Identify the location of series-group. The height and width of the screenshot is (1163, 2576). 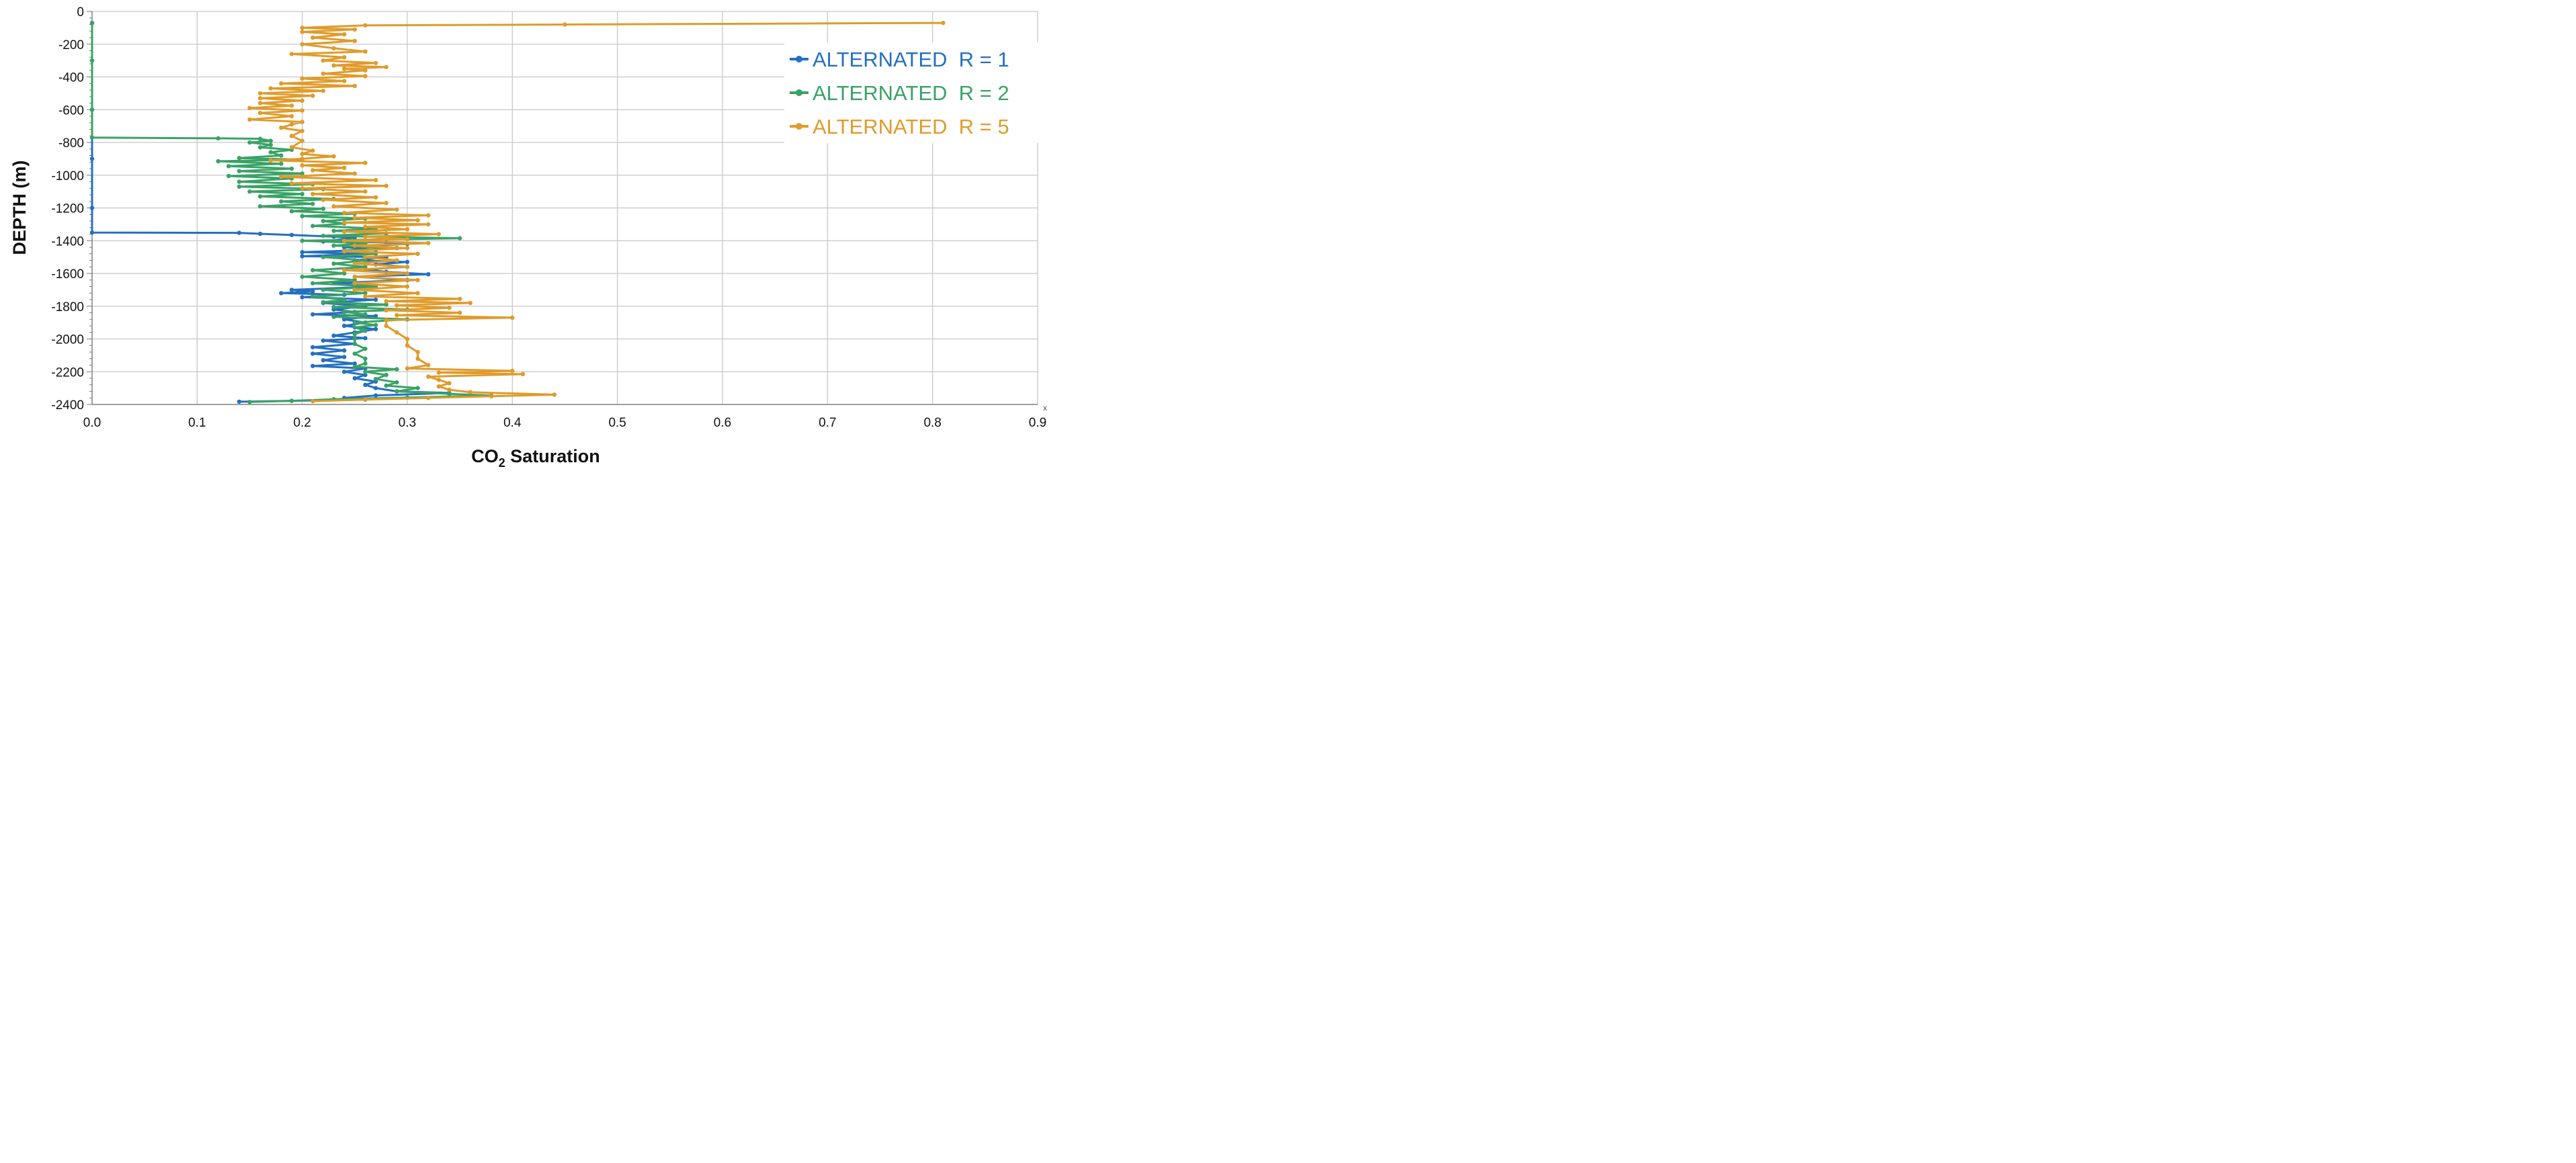
(517, 212).